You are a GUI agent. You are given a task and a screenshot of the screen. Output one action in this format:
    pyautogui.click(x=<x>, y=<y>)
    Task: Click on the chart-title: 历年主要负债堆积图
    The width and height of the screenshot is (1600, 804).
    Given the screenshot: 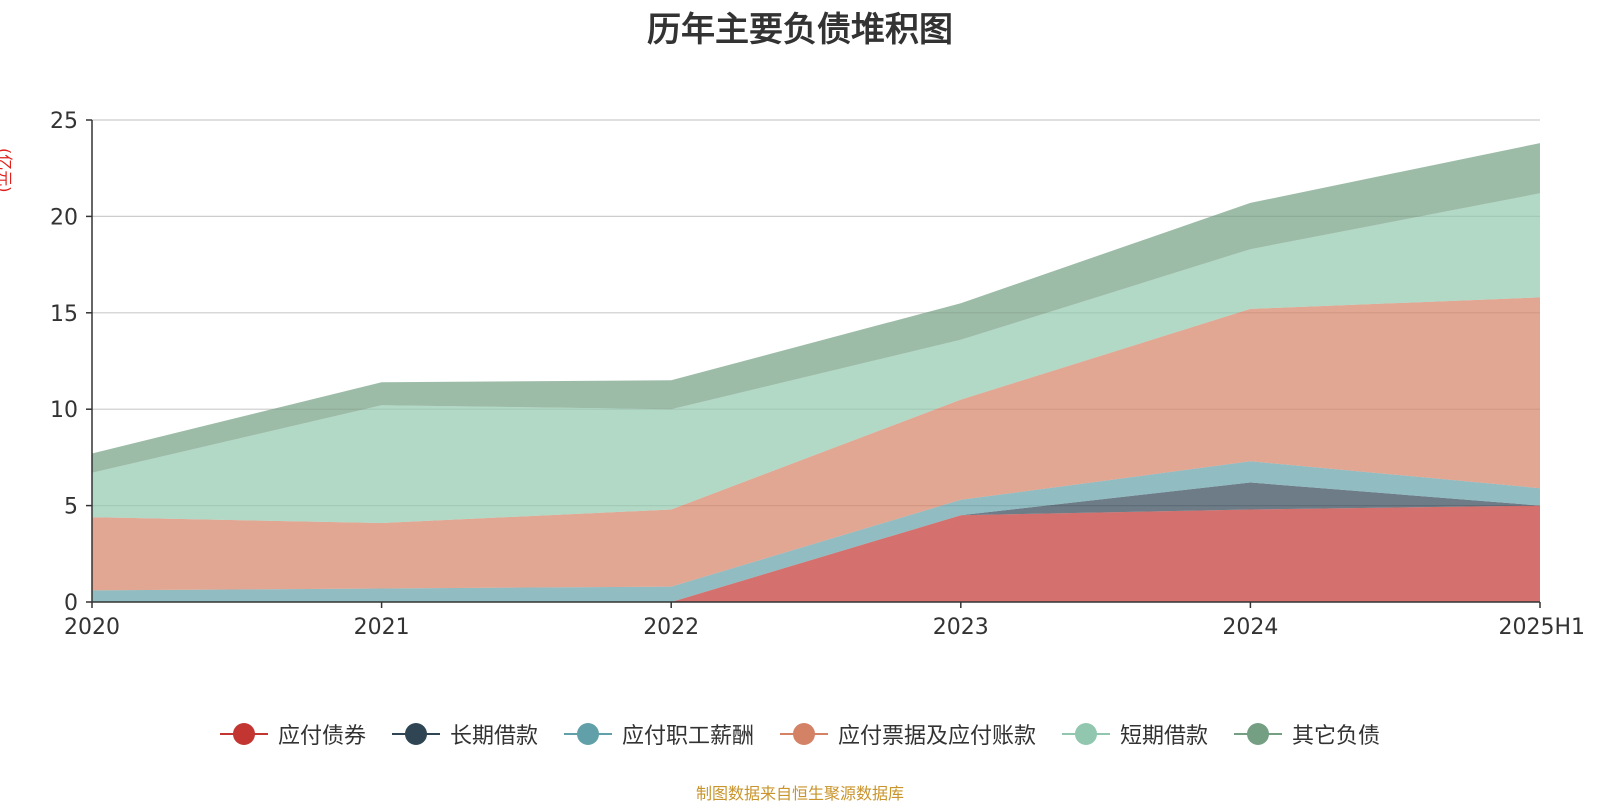 What is the action you would take?
    pyautogui.click(x=800, y=30)
    